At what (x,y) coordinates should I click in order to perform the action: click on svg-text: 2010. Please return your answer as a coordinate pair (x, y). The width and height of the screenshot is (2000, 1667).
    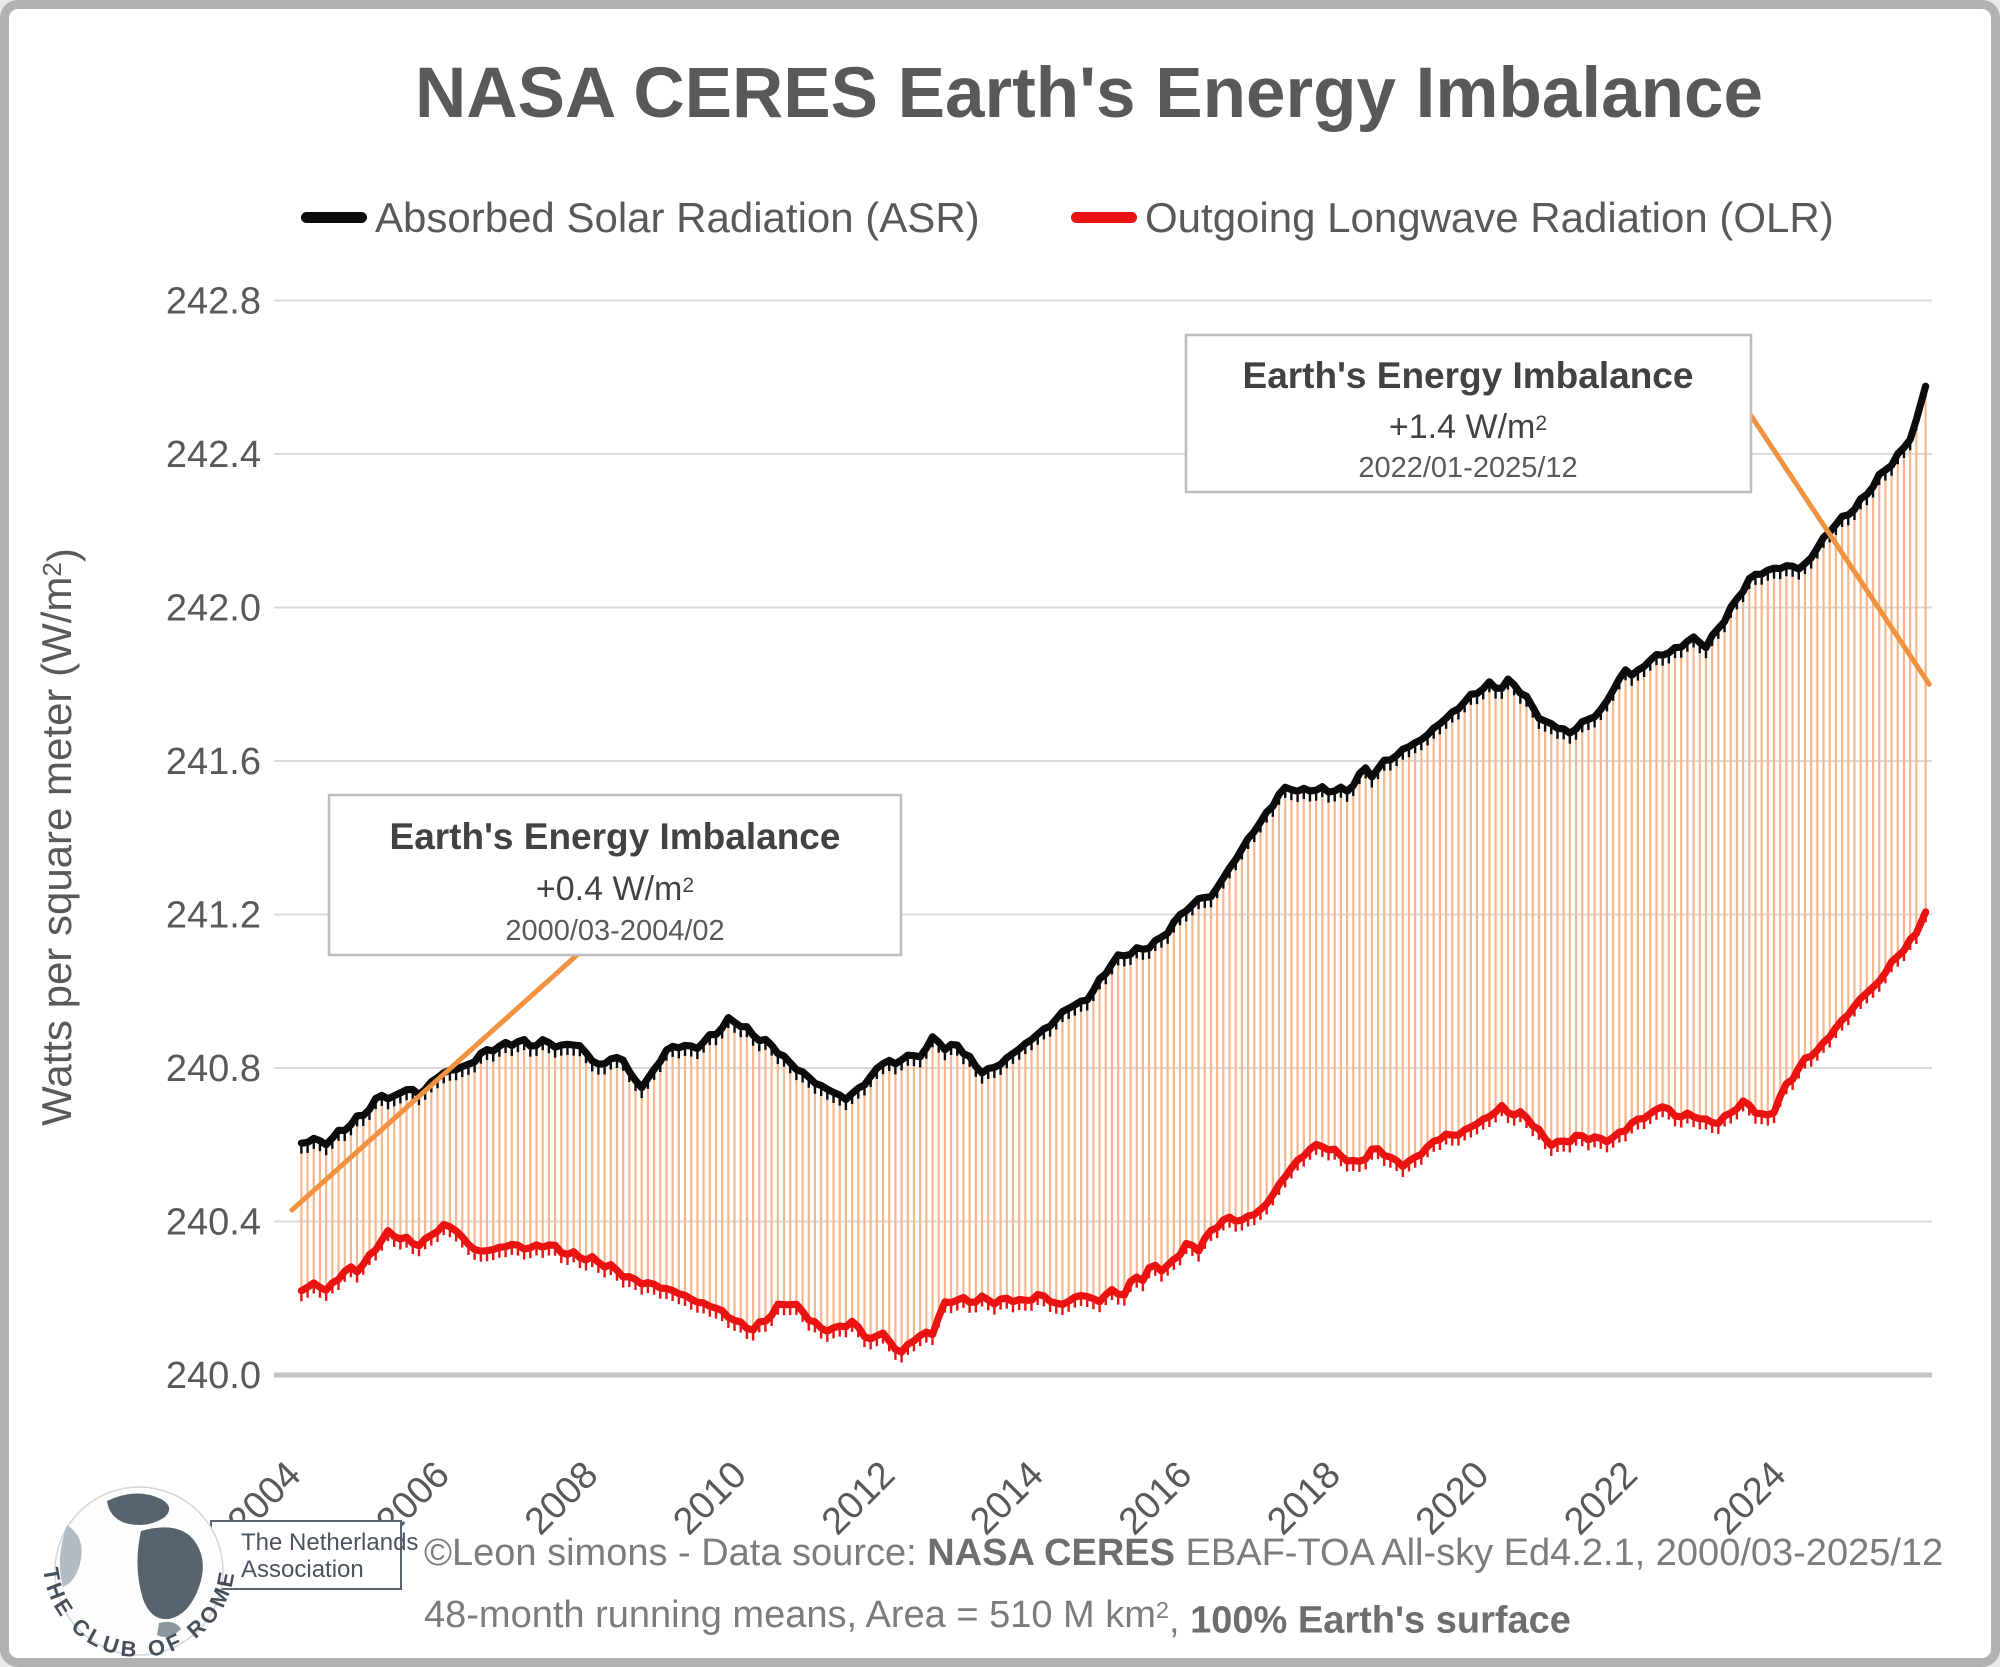
    Looking at the image, I should click on (709, 1498).